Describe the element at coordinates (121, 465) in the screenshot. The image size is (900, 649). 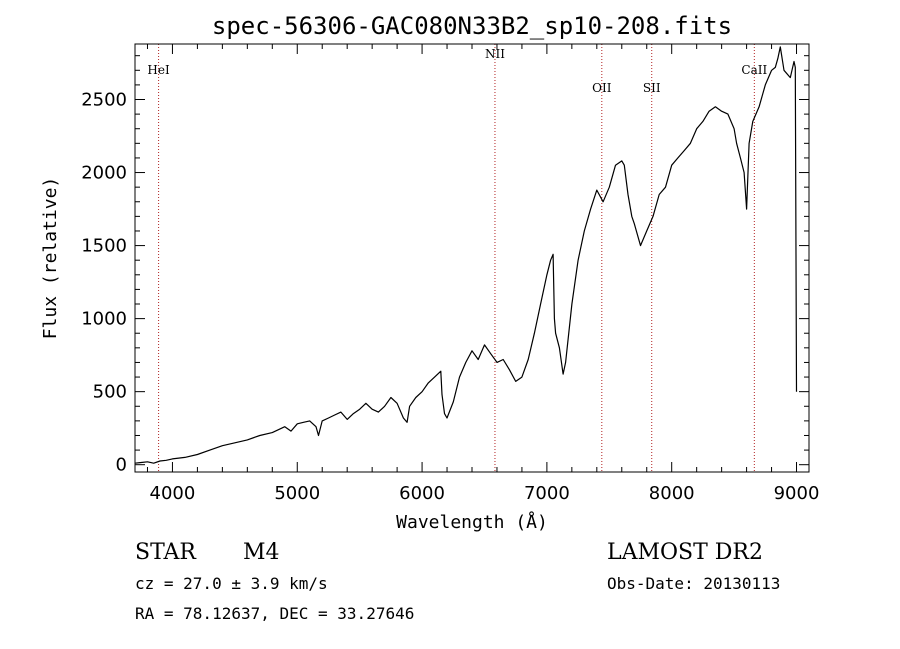
I see `y-tick-label: 0` at that location.